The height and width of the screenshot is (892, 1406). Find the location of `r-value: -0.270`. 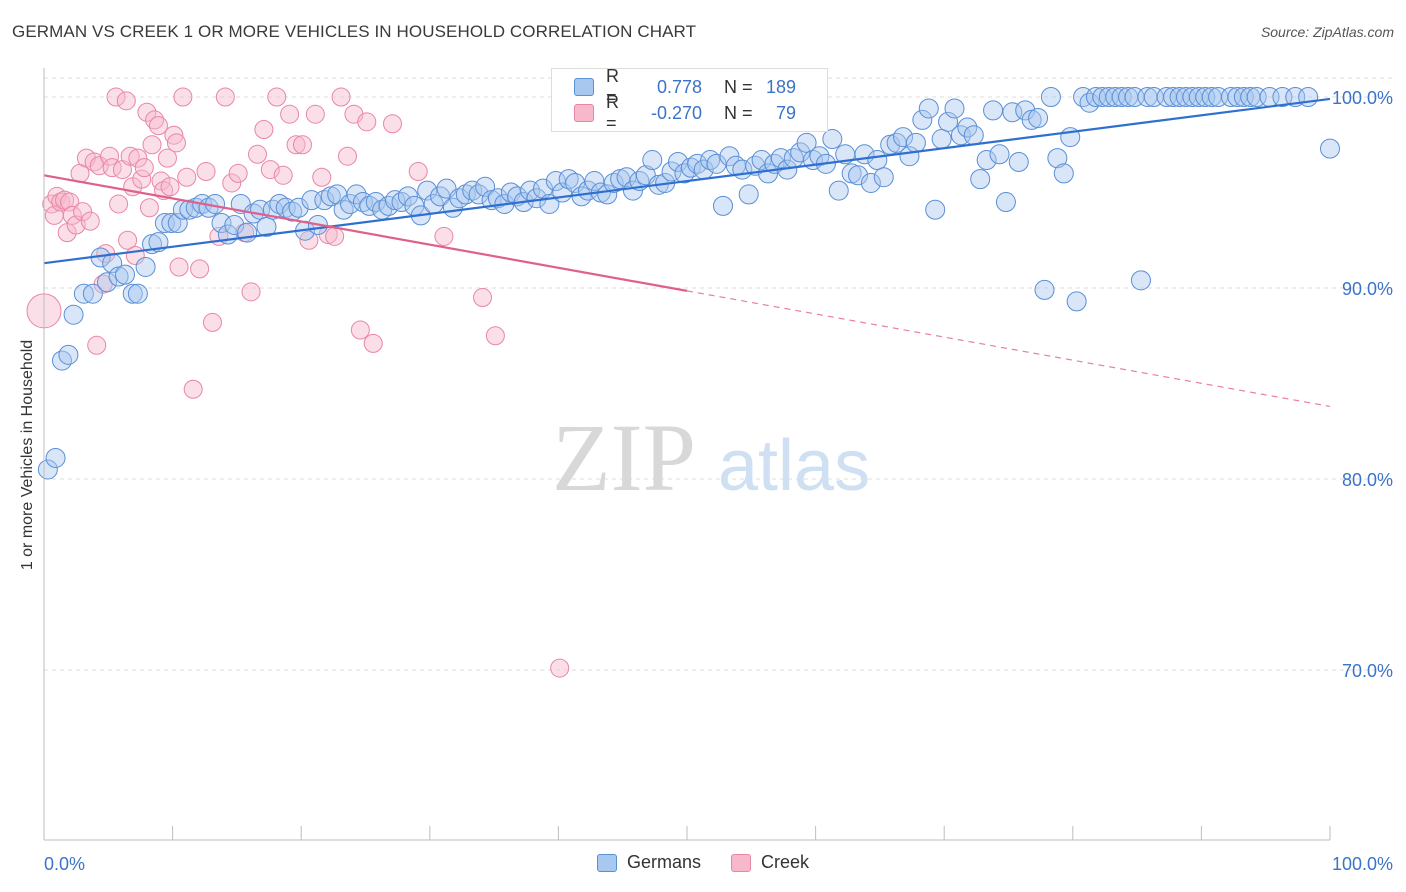

r-value: -0.270 is located at coordinates (676, 112).